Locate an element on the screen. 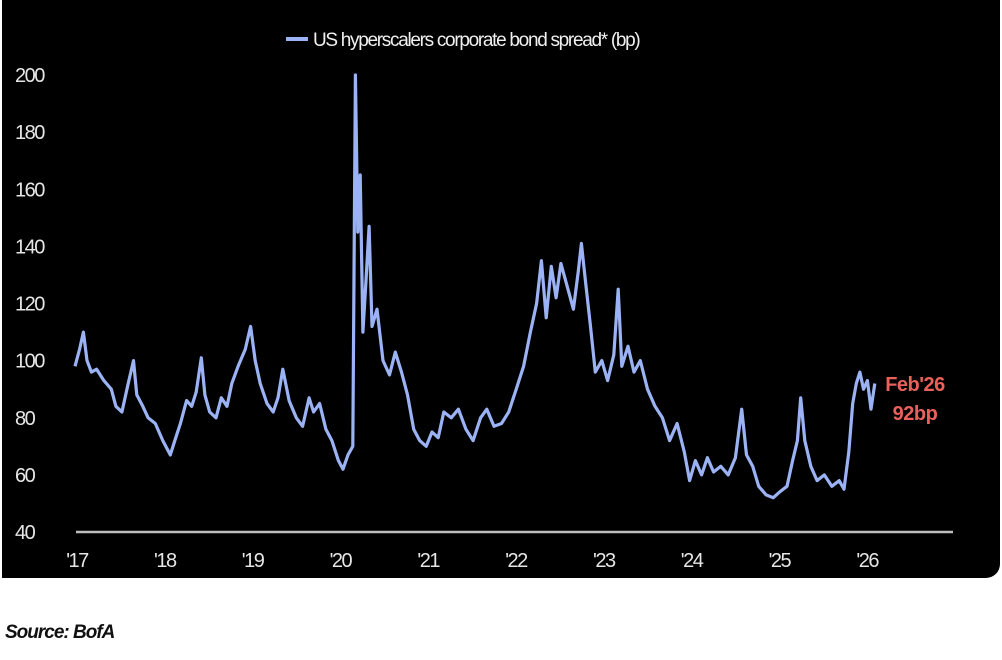 The image size is (1002, 660). source-note: Source: BofA is located at coordinates (60, 632).